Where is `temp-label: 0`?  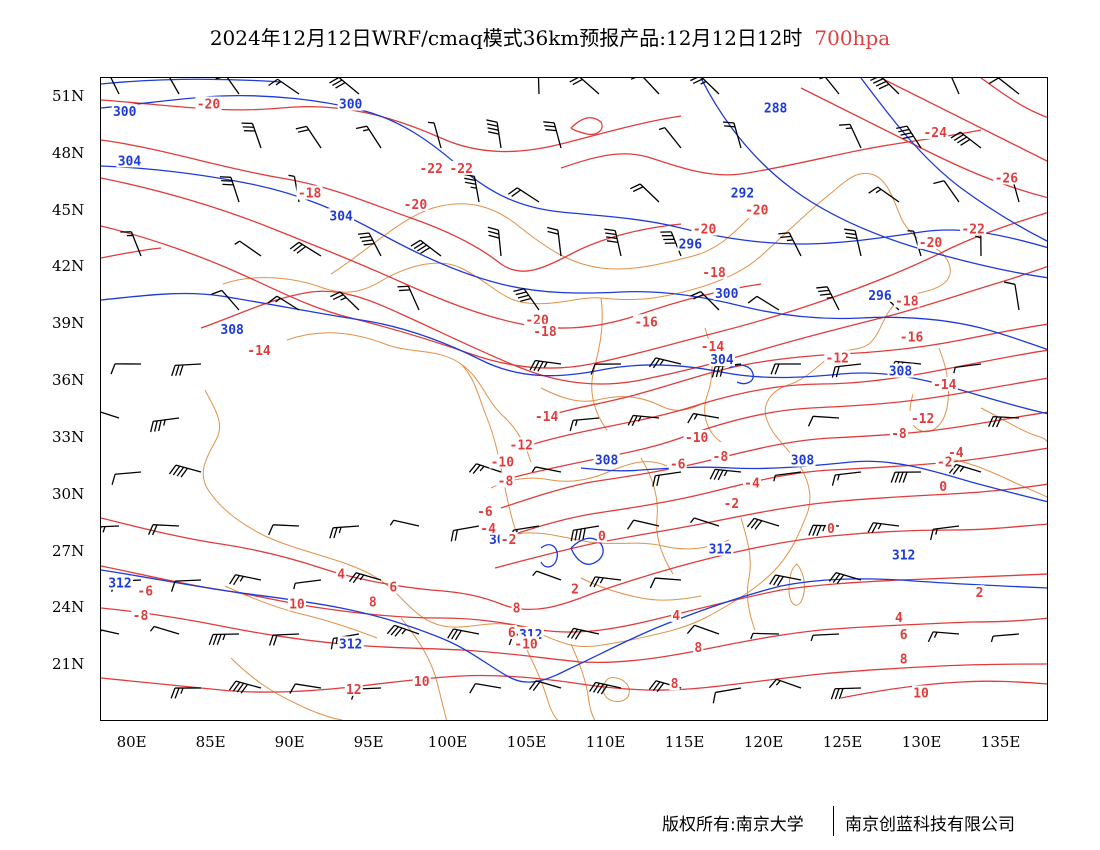
temp-label: 0 is located at coordinates (831, 529).